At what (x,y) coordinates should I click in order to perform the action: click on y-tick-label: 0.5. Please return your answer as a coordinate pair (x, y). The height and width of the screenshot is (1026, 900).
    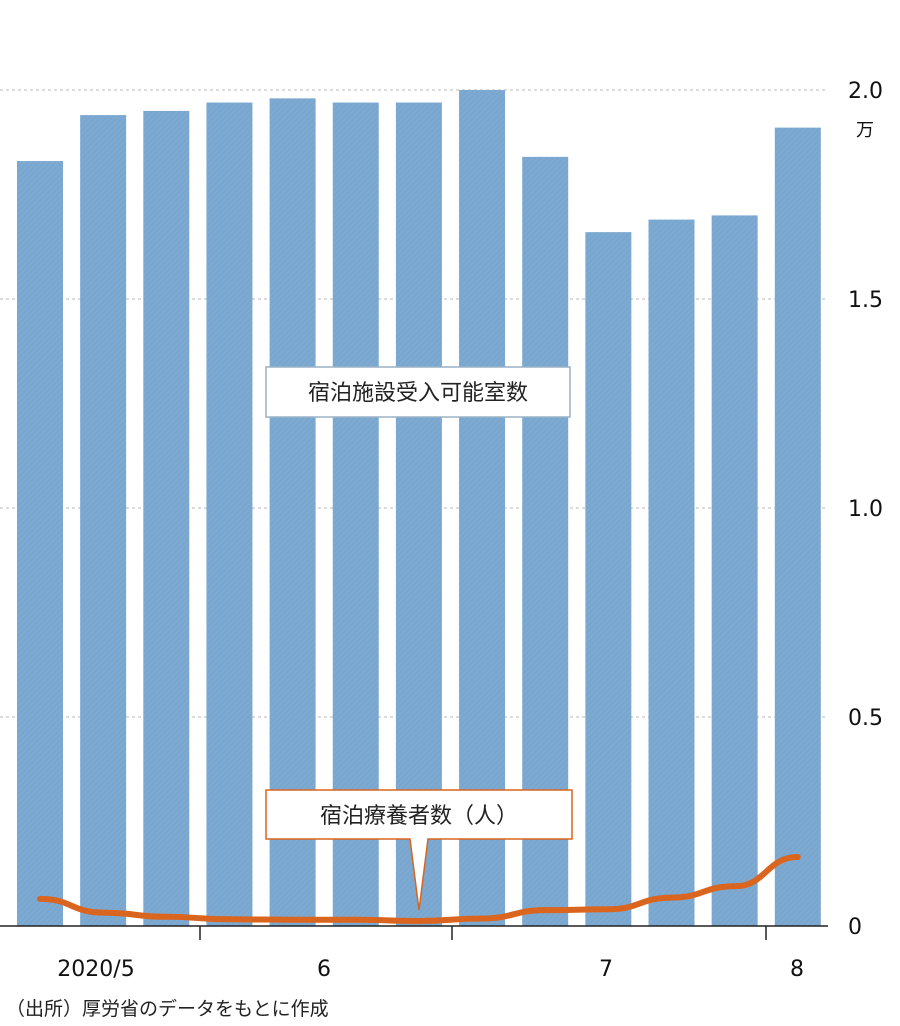
    Looking at the image, I should click on (865, 718).